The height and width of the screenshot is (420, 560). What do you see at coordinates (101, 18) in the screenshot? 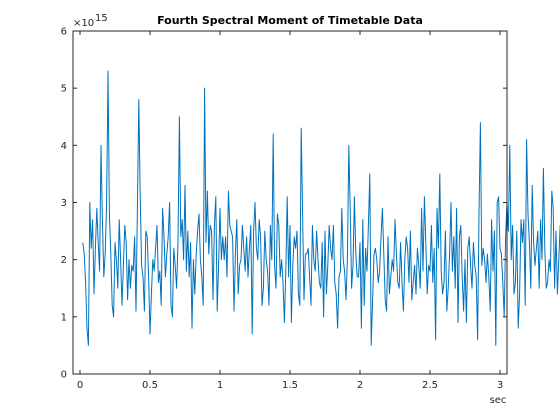
I see `y-exponent-power: 15` at bounding box center [101, 18].